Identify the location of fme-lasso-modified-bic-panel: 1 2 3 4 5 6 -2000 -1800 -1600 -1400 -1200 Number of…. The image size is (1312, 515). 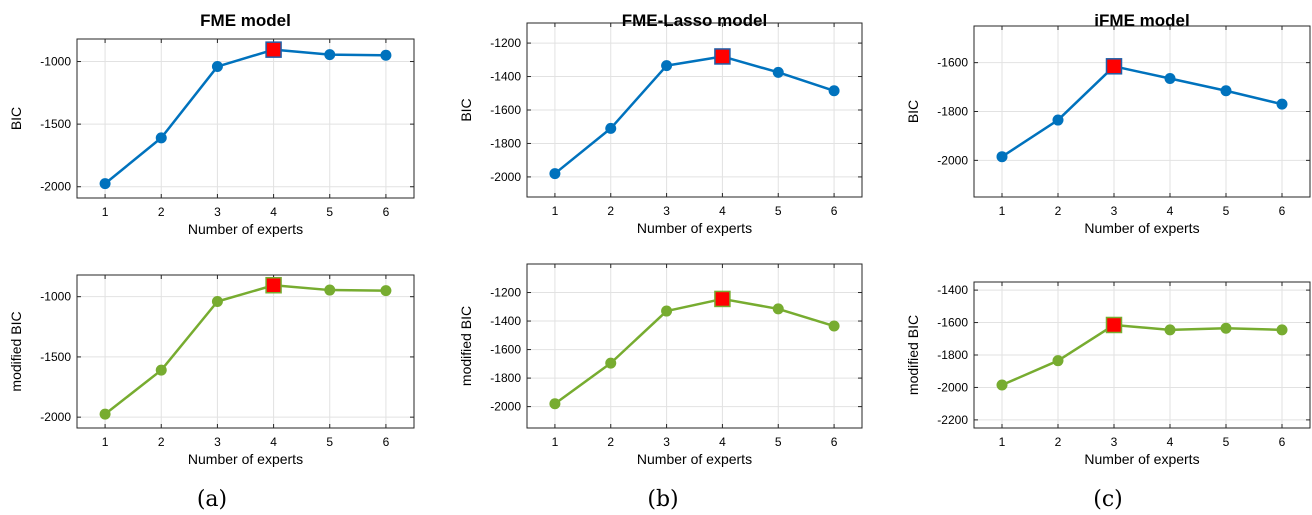
(660, 365).